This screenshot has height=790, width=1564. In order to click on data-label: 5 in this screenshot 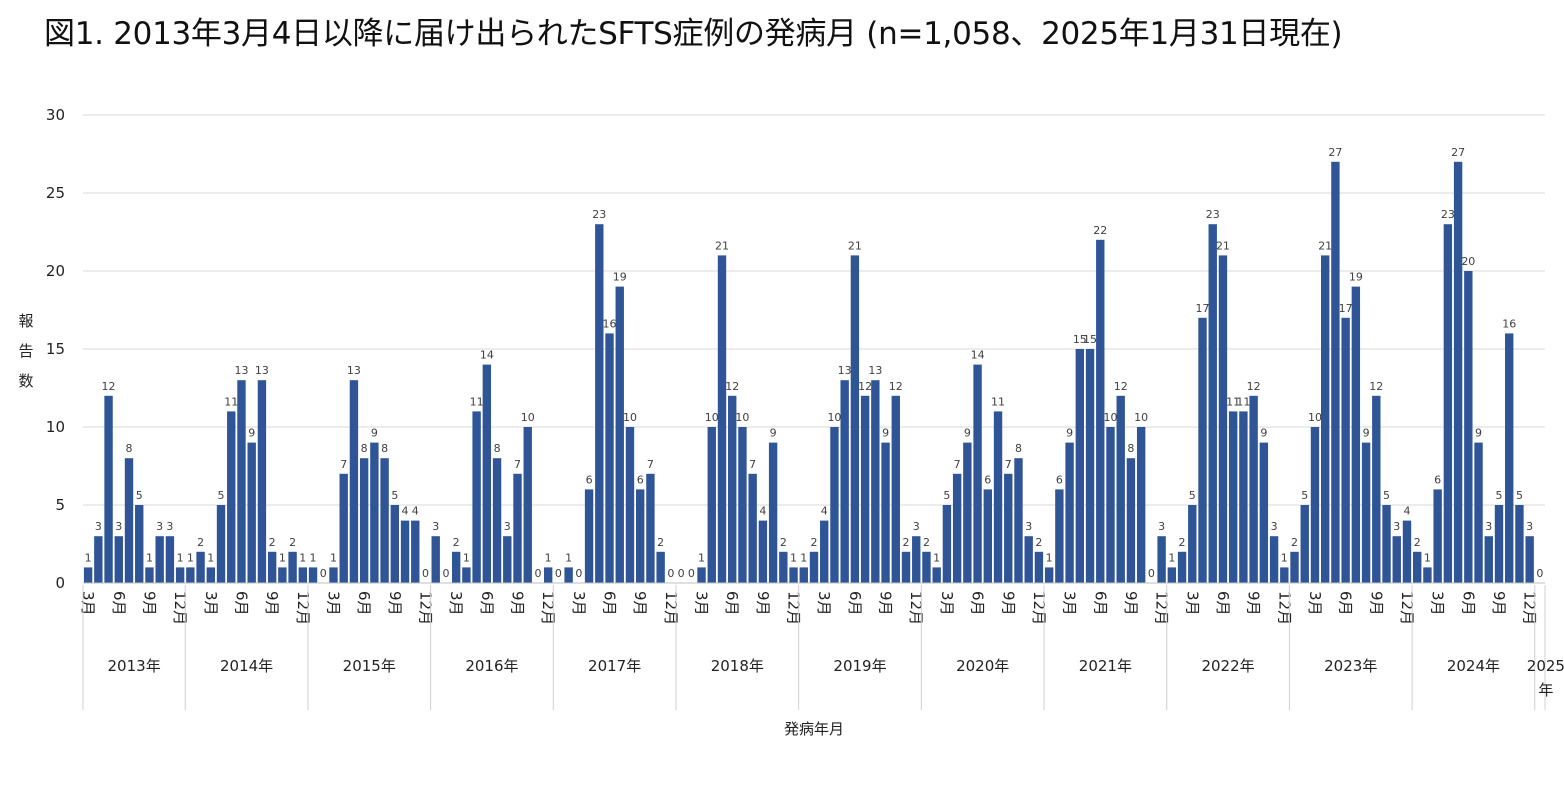, I will do `click(139, 495)`.